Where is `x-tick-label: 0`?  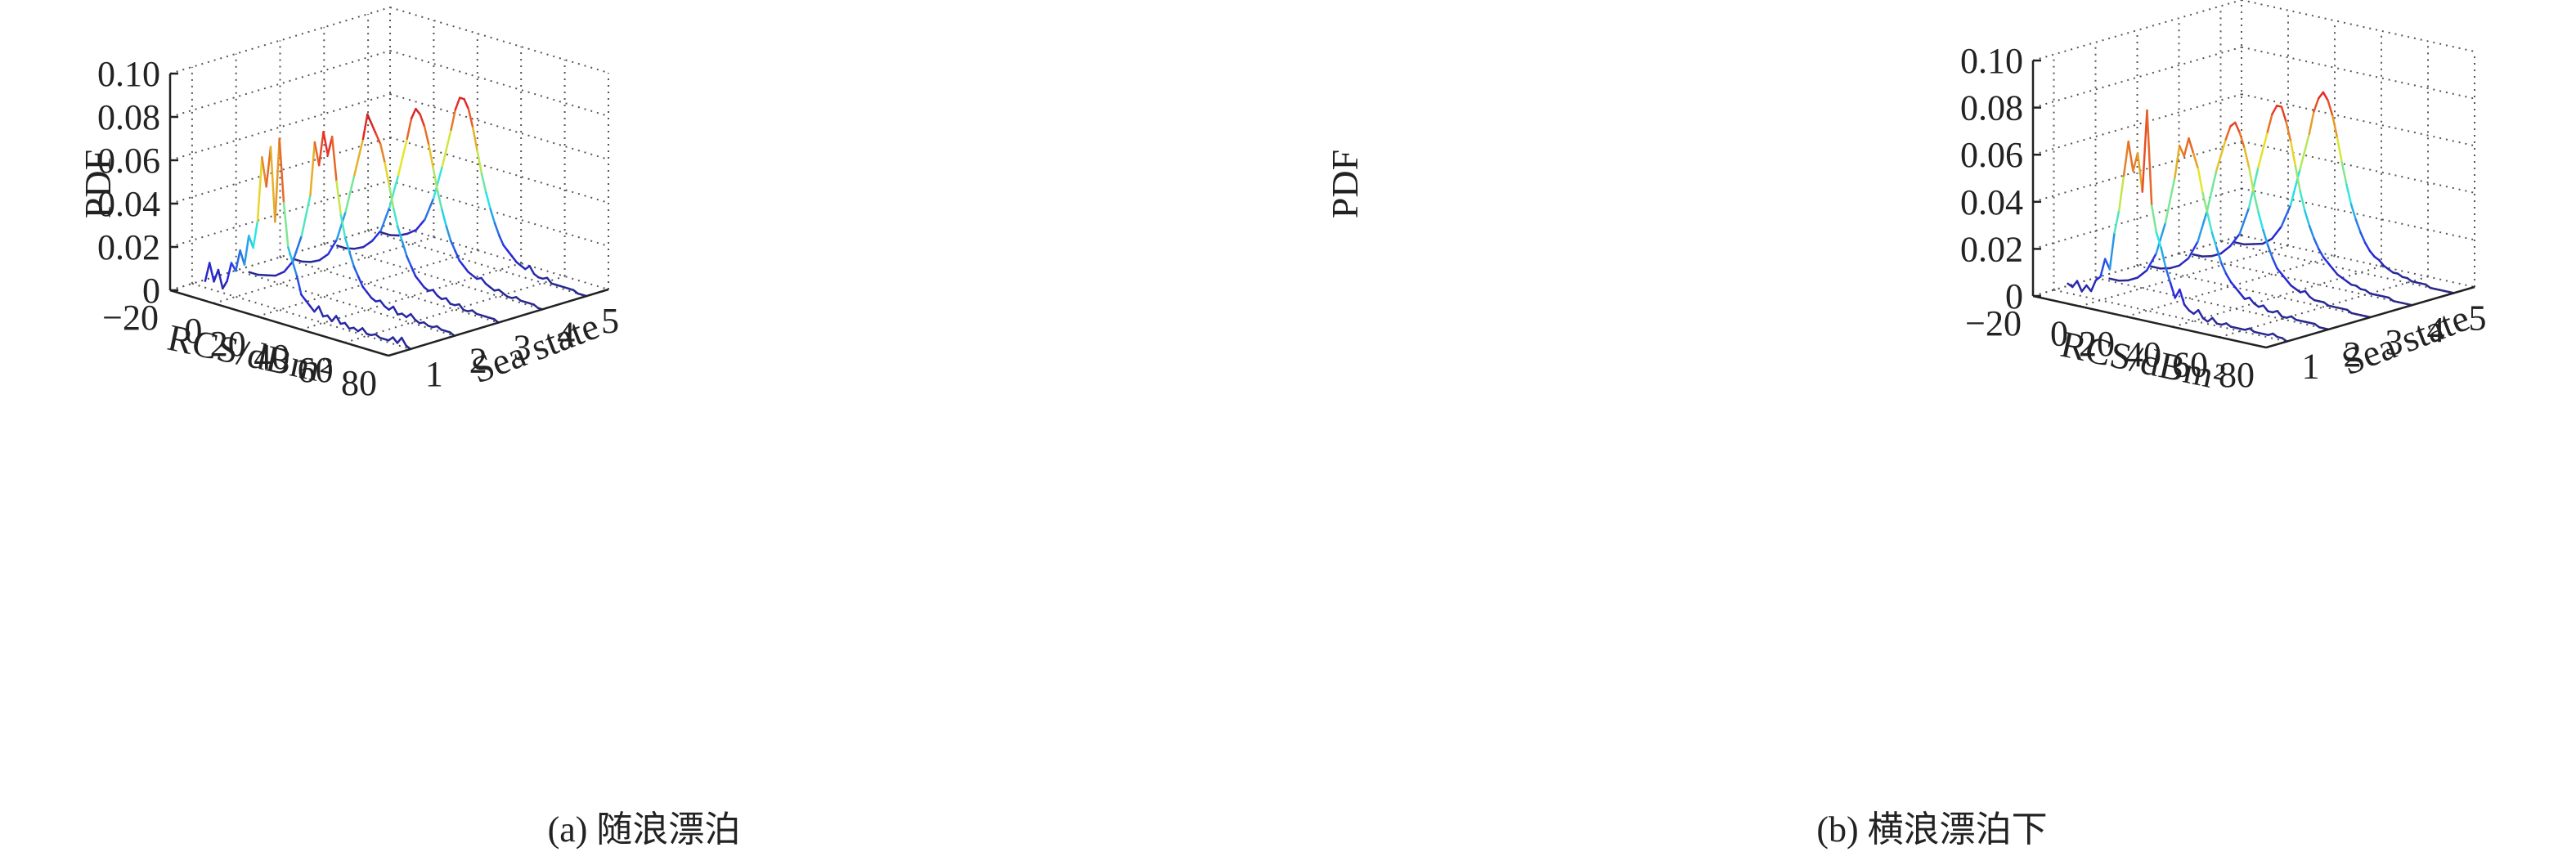
x-tick-label: 0 is located at coordinates (193, 331).